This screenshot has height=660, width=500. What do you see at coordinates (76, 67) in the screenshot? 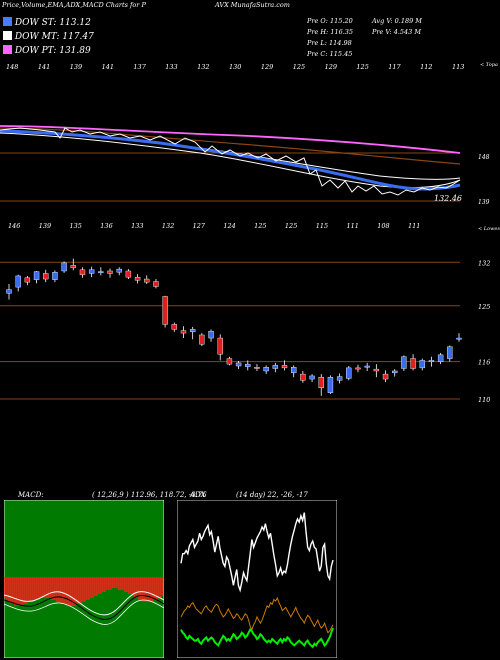
I see `ema-top-label: 139` at bounding box center [76, 67].